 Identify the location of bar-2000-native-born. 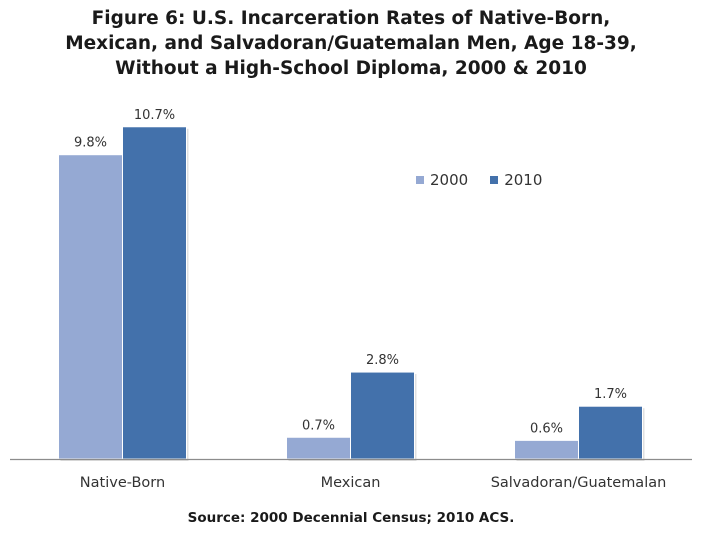
(90, 307).